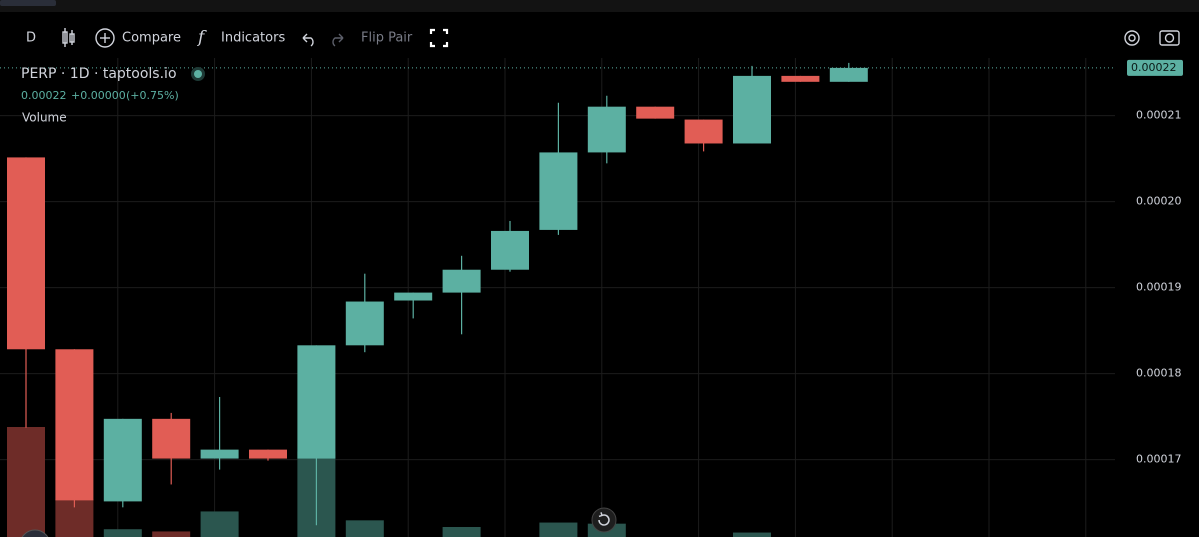 This screenshot has height=537, width=1199. I want to click on undo-button, so click(308, 40).